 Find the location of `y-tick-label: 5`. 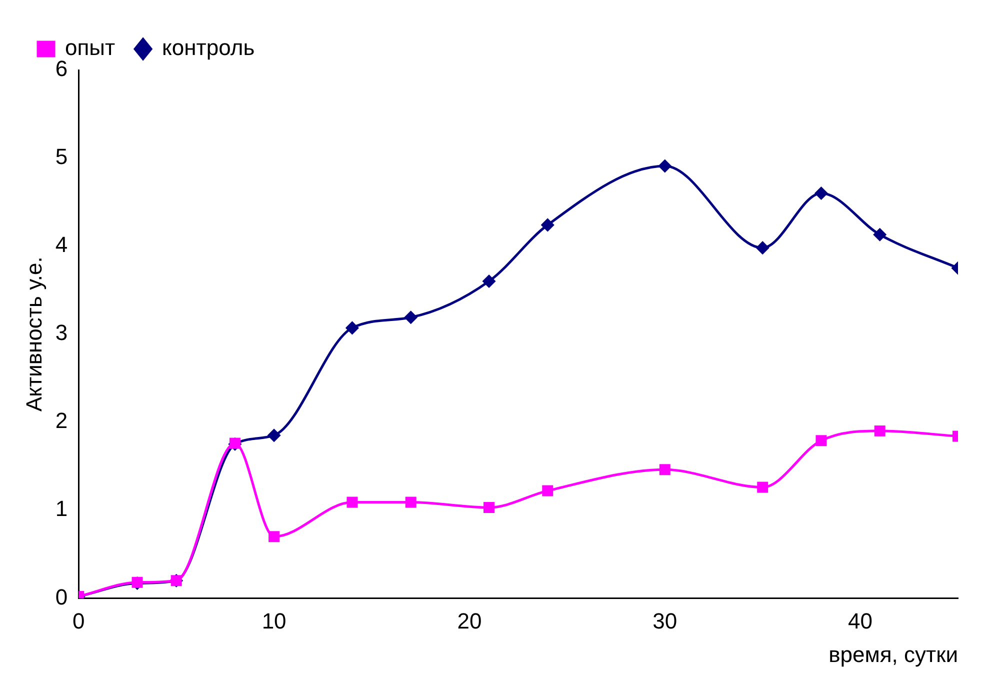

y-tick-label: 5 is located at coordinates (61, 157).